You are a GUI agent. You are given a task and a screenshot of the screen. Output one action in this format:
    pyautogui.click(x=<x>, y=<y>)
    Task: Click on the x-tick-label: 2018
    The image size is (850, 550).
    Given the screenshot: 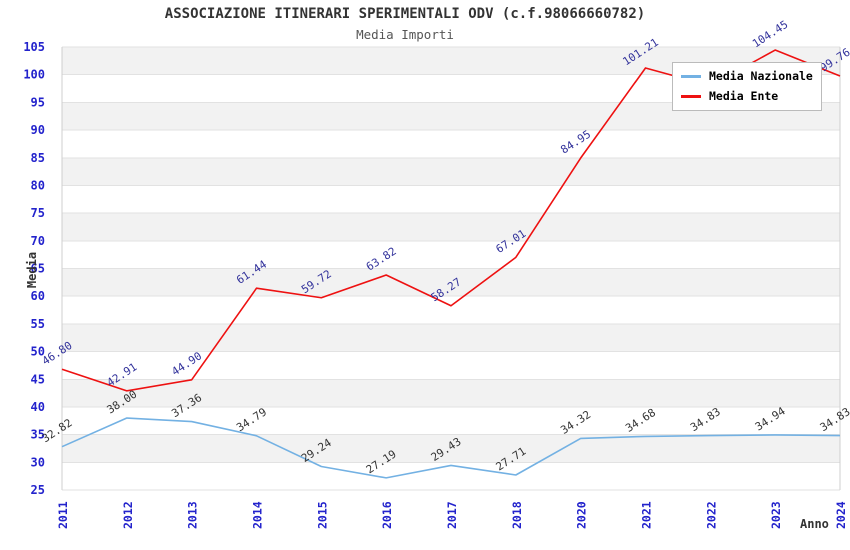 What is the action you would take?
    pyautogui.click(x=517, y=515)
    